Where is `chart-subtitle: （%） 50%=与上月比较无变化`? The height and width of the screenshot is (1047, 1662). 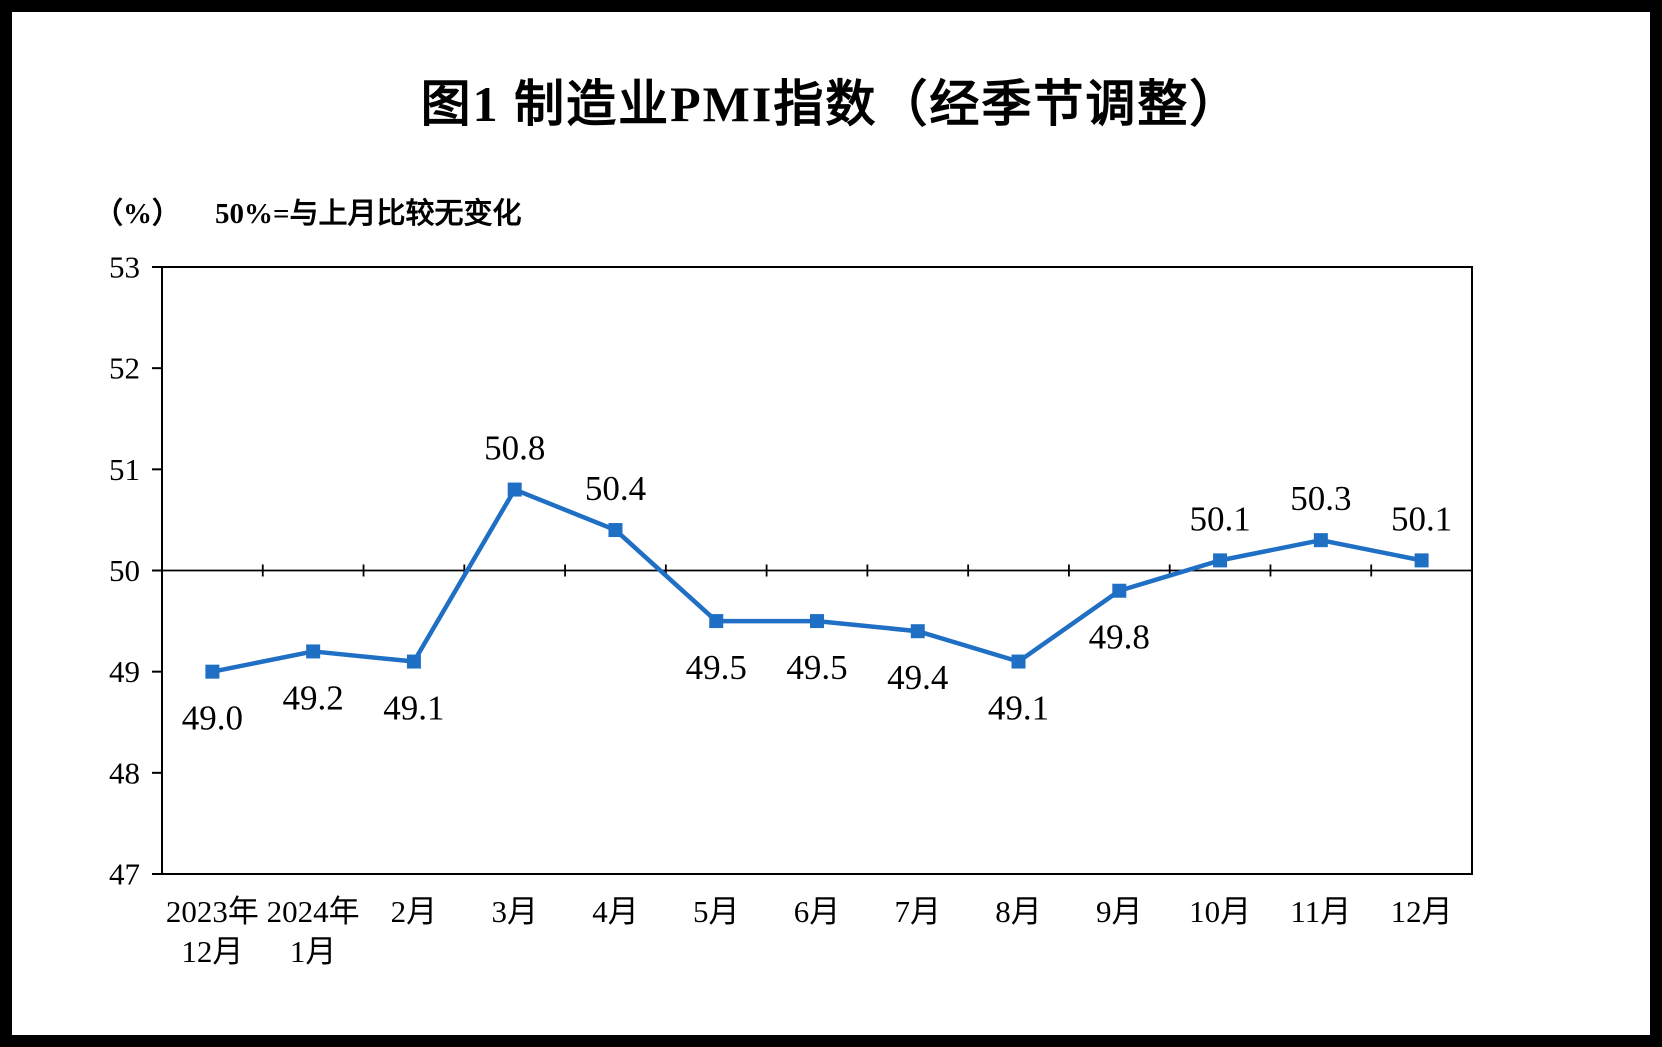
chart-subtitle: （%） 50%=与上月比较无变化 is located at coordinates (308, 211).